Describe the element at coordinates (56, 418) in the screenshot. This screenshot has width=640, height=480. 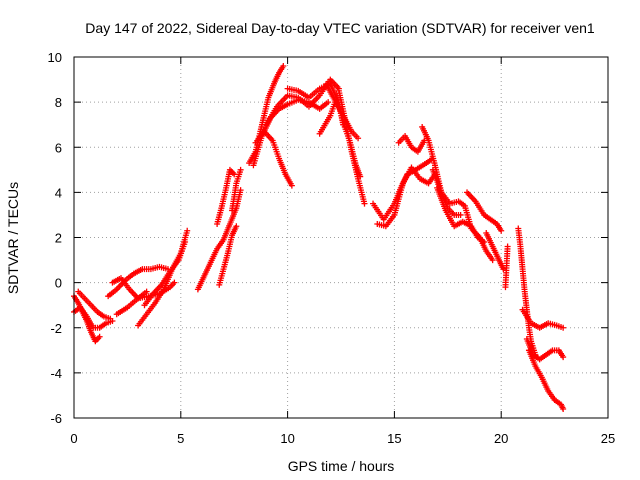
I see `y-tick-label: -6` at that location.